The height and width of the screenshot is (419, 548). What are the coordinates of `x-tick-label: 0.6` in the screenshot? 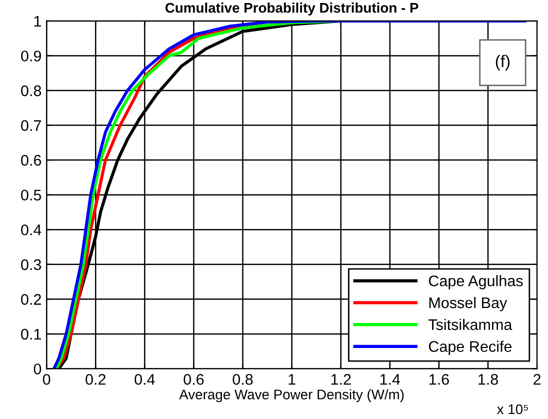 It's located at (194, 379).